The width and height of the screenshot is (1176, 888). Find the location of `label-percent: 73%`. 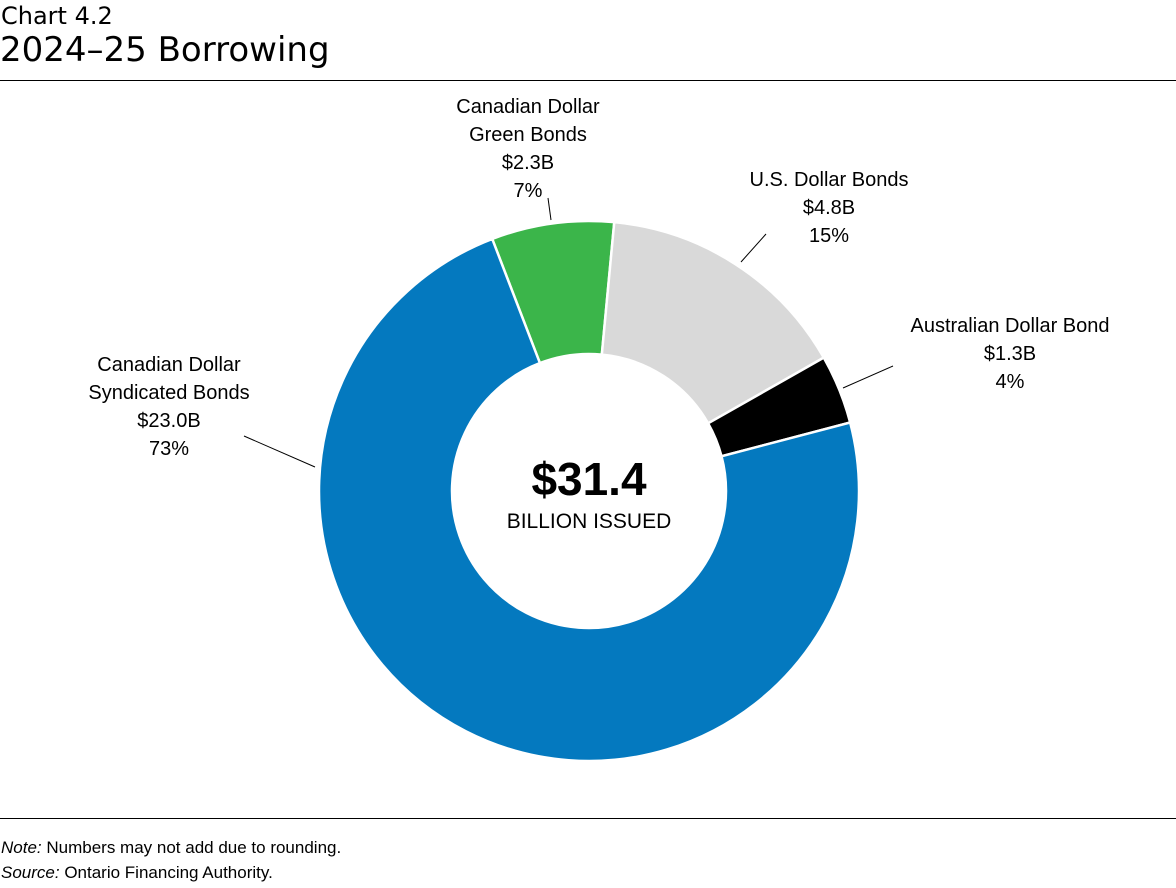

label-percent: 73% is located at coordinates (169, 449).